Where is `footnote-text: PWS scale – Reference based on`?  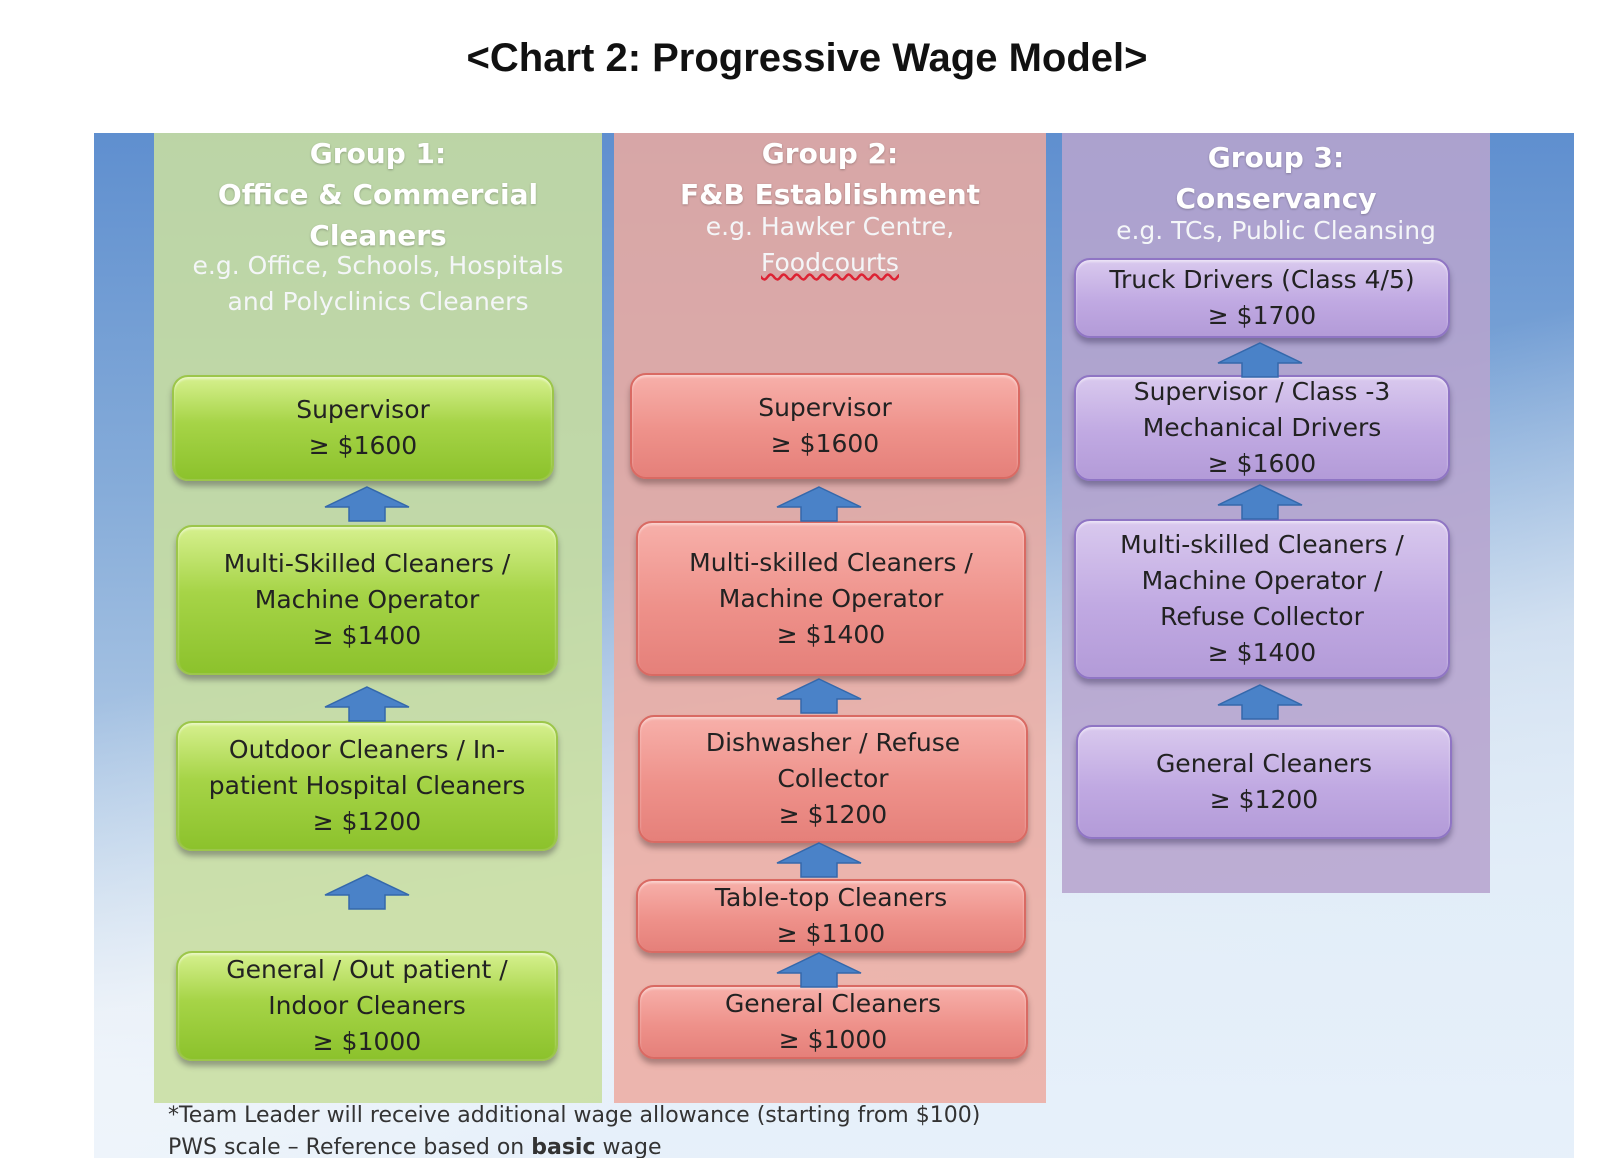 footnote-text: PWS scale – Reference based on is located at coordinates (350, 1146).